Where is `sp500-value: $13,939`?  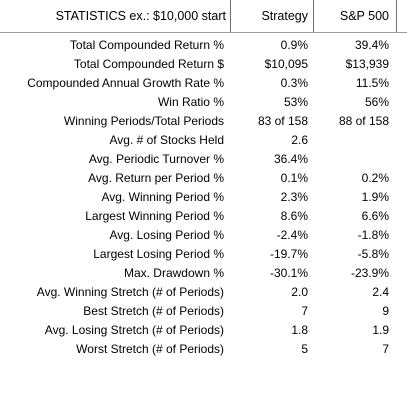
sp500-value: $13,939 is located at coordinates (367, 64).